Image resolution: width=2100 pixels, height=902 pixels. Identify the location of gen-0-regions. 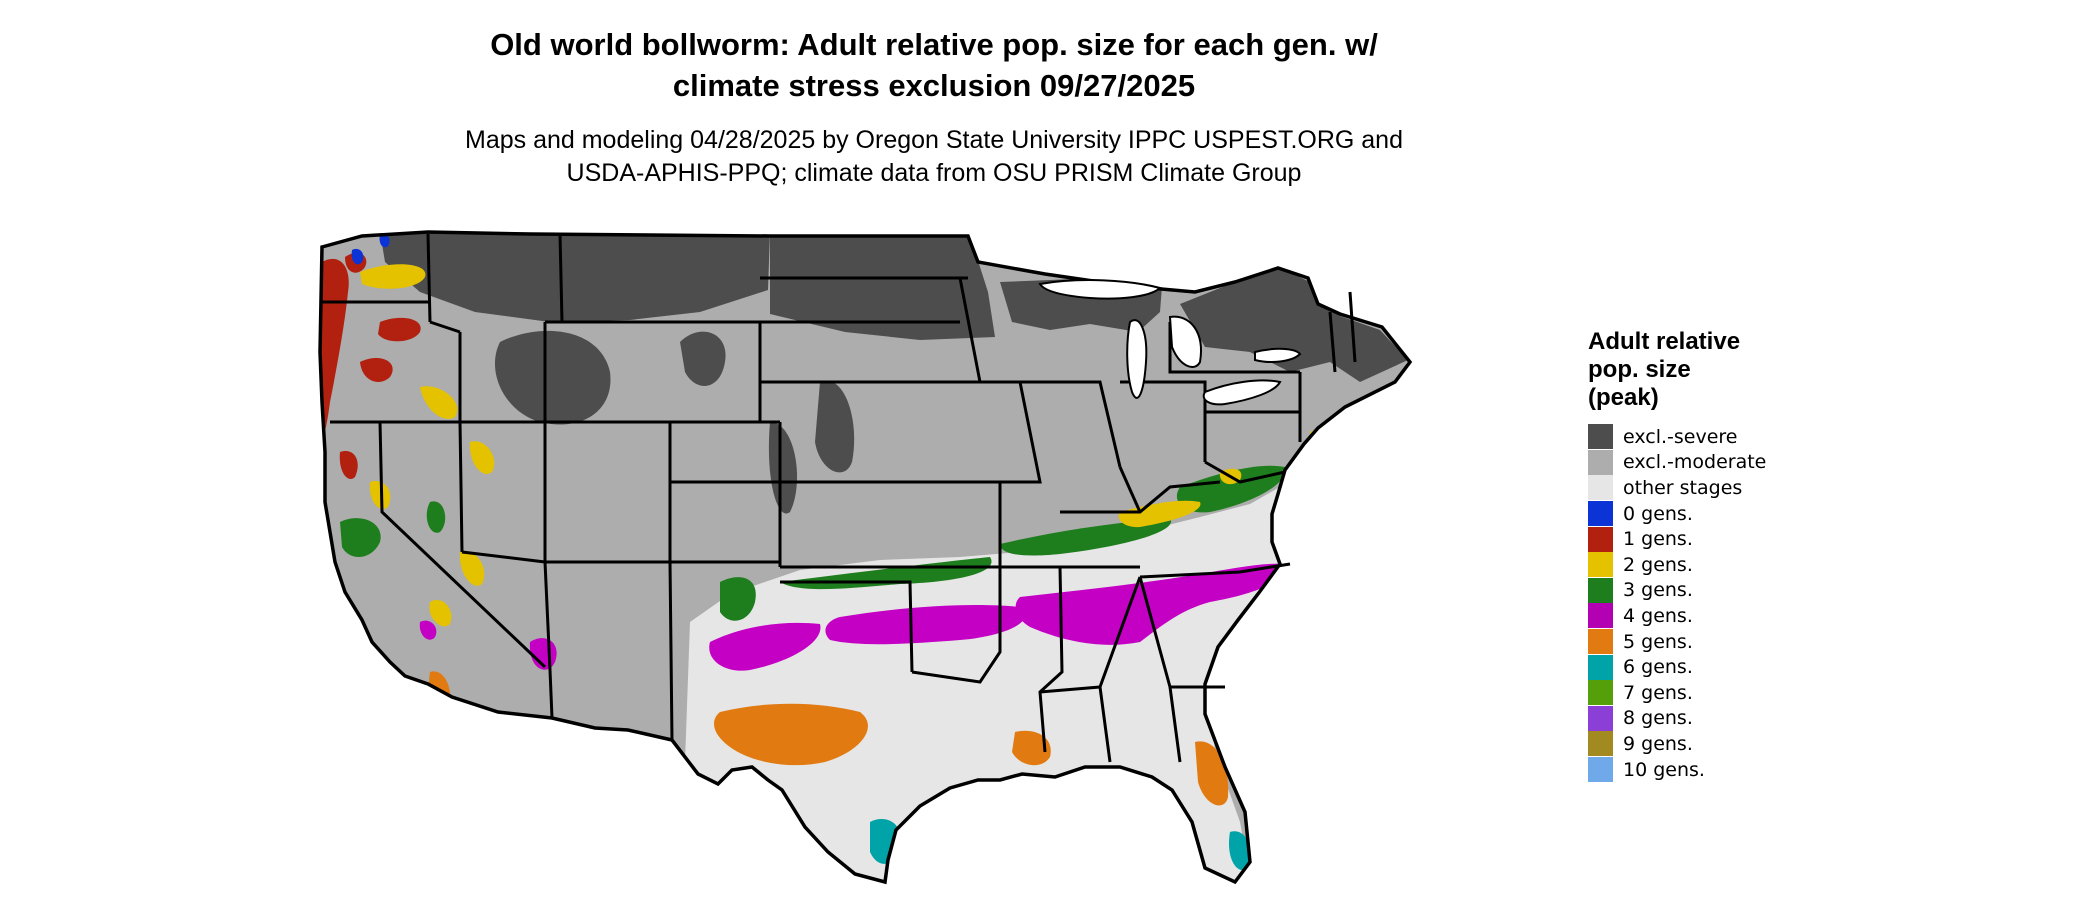
(370, 249).